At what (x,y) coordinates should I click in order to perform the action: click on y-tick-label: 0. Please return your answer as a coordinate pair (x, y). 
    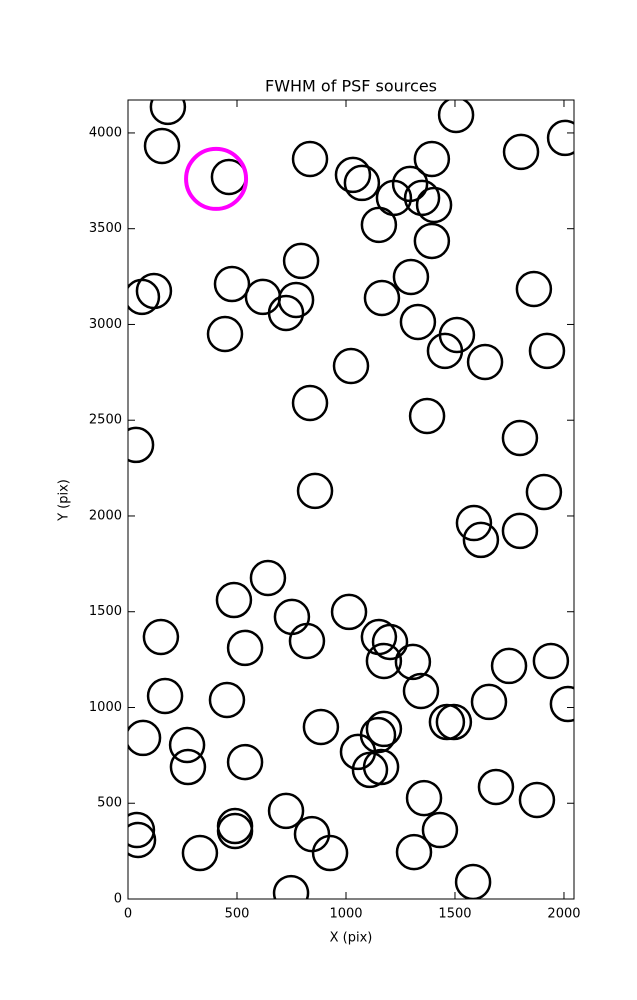
    Looking at the image, I should click on (118, 899).